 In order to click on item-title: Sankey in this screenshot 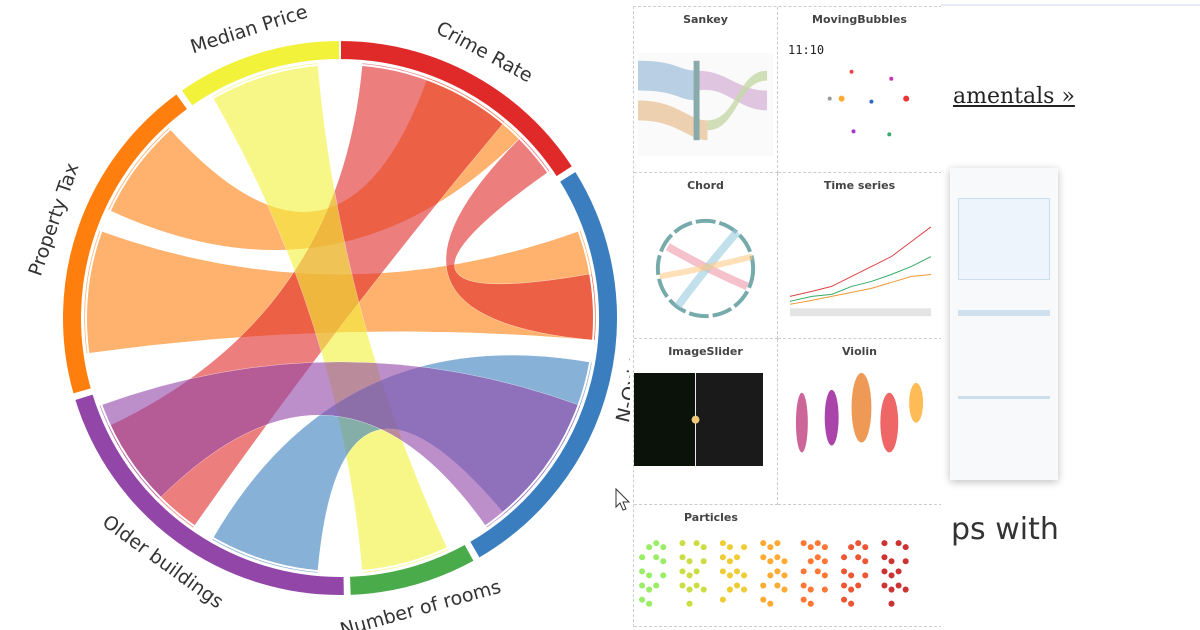, I will do `click(705, 19)`.